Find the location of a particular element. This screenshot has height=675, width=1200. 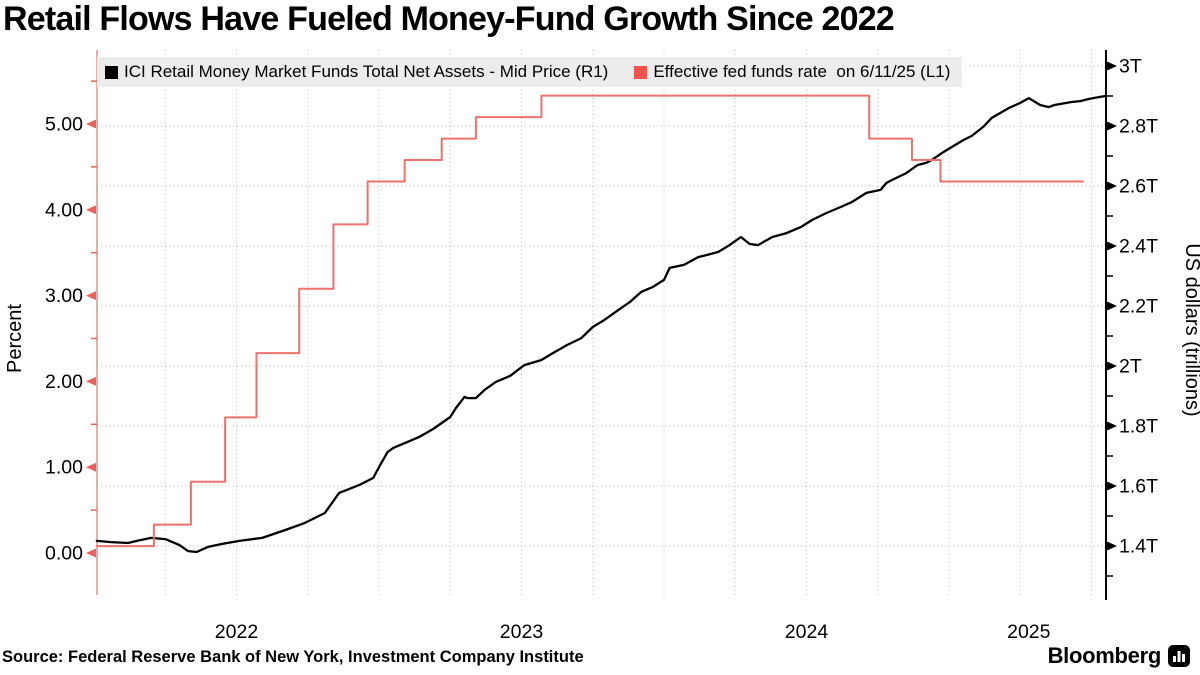

left-axis-tick-label: 0.00 is located at coordinates (64, 554).